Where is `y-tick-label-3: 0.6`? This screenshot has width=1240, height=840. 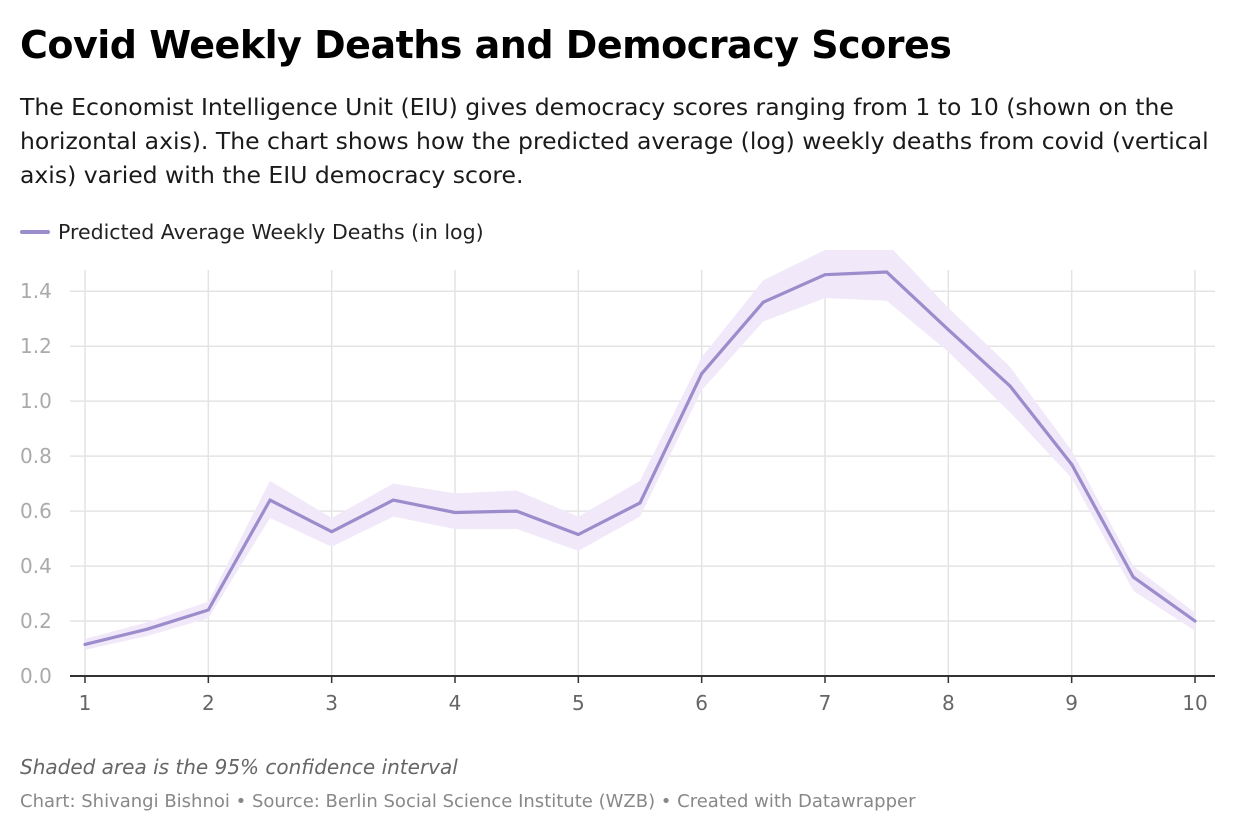
y-tick-label-3: 0.6 is located at coordinates (36, 511).